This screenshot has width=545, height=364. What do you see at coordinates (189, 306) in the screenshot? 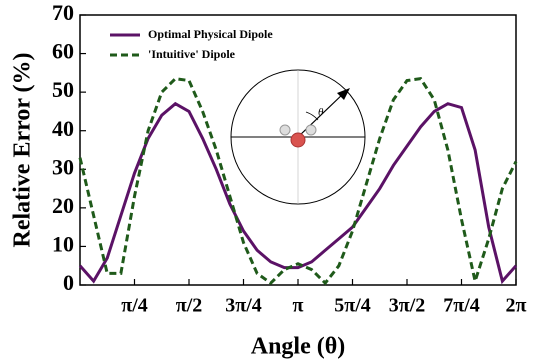
I see `x-tick-label: π/2` at bounding box center [189, 306].